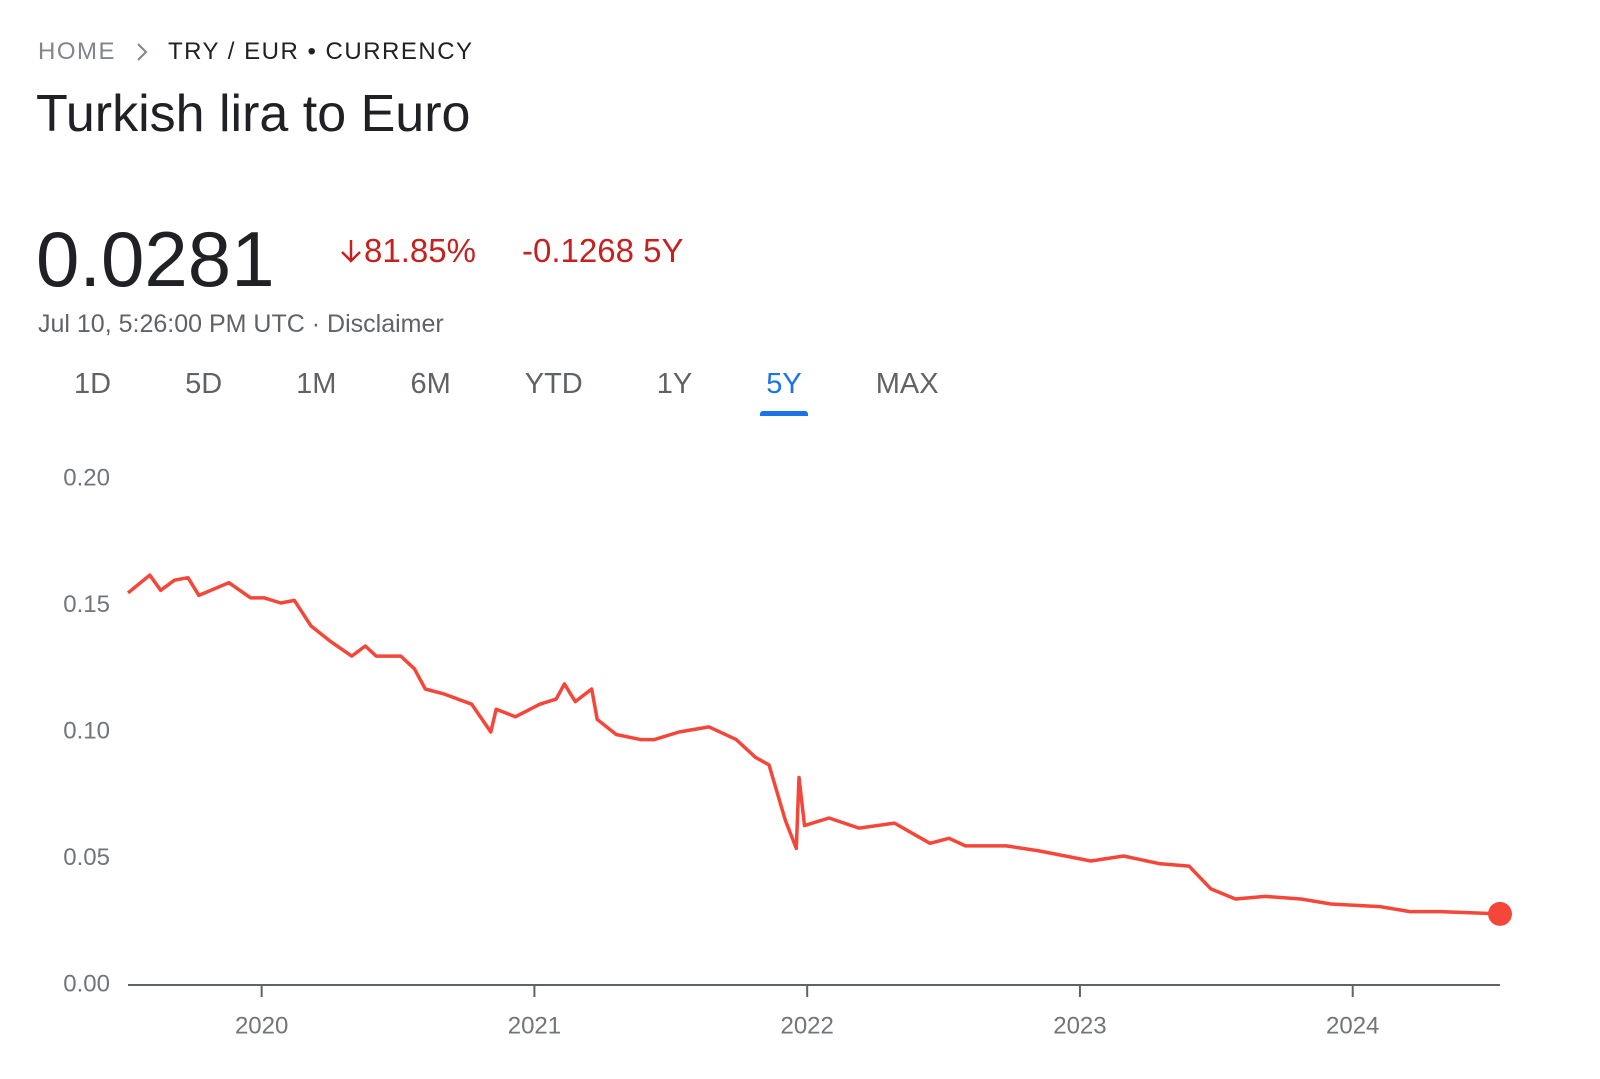 The height and width of the screenshot is (1079, 1600). What do you see at coordinates (907, 384) in the screenshot?
I see `range-tab: MAX` at bounding box center [907, 384].